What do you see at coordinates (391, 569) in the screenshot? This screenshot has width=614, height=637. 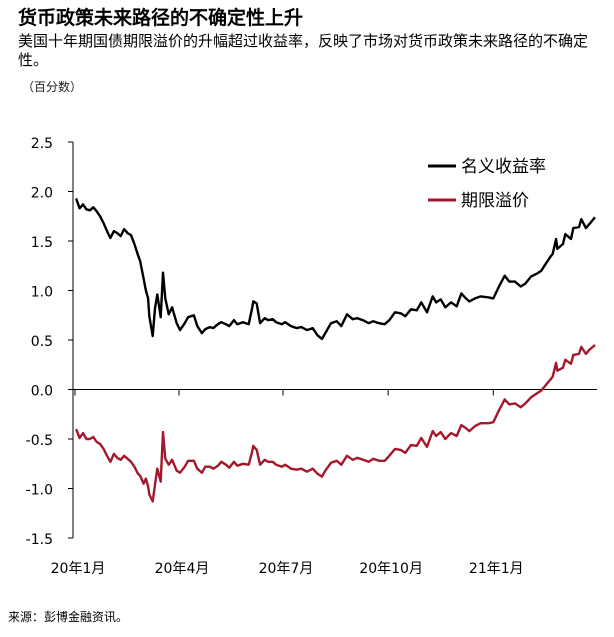 I see `x-tick-label: 20年10月` at bounding box center [391, 569].